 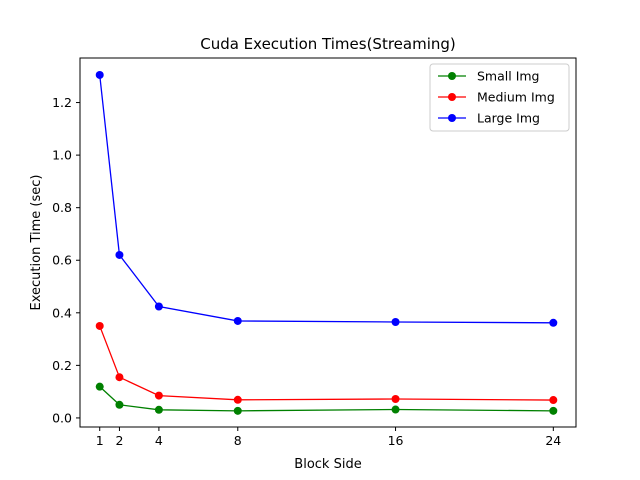 I want to click on legend-box, so click(x=499, y=97).